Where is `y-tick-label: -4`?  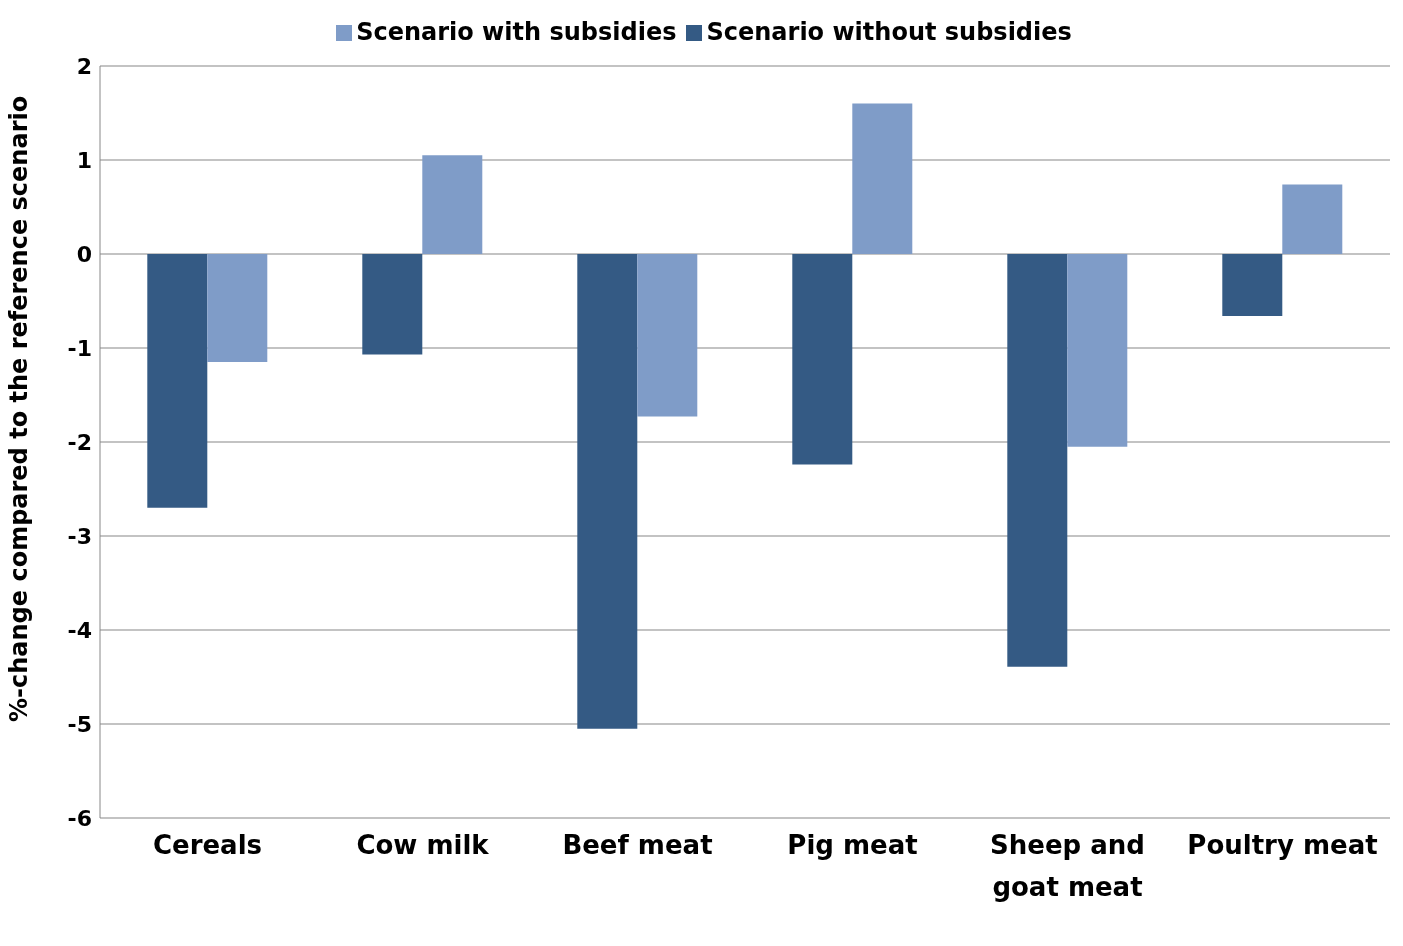
y-tick-label: -4 is located at coordinates (79, 630).